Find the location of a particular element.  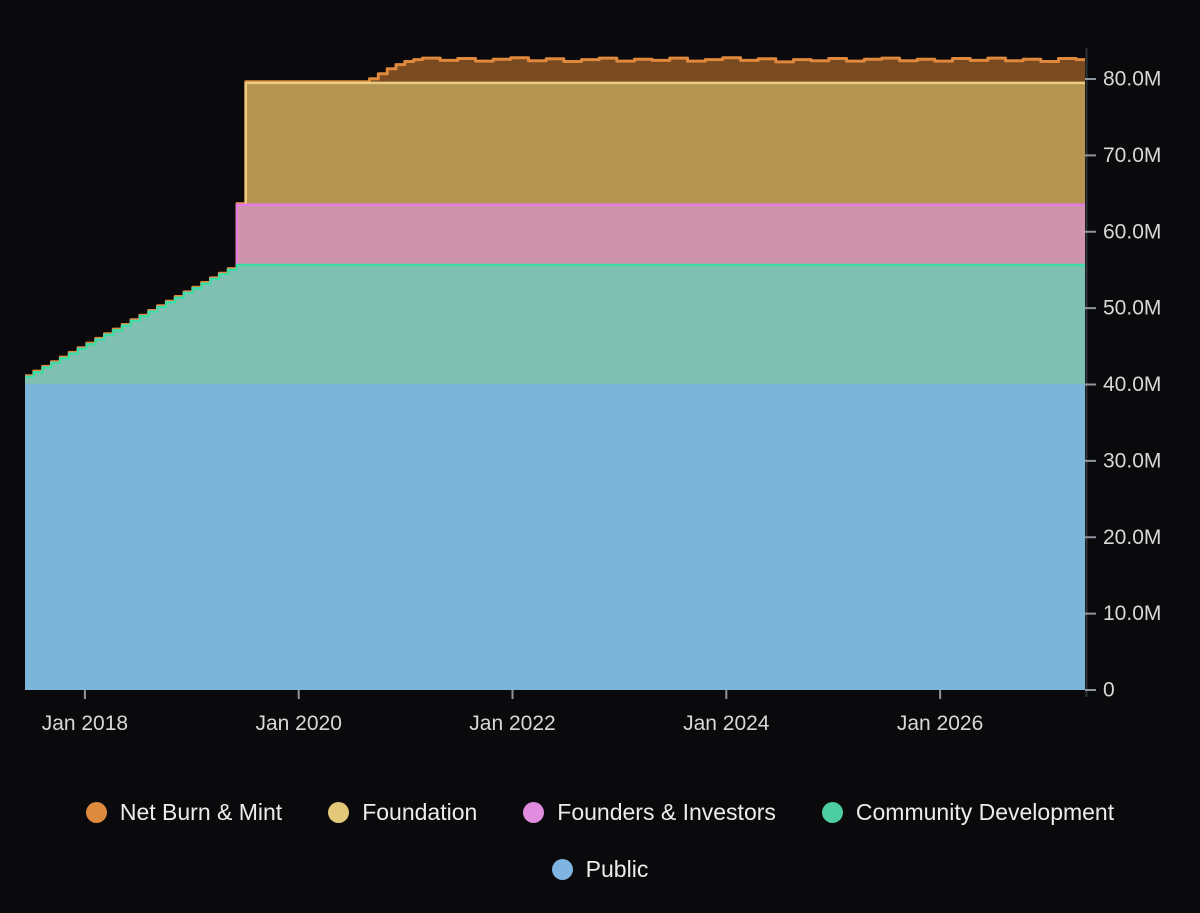

y-tick-label: 50.0M is located at coordinates (1132, 308).